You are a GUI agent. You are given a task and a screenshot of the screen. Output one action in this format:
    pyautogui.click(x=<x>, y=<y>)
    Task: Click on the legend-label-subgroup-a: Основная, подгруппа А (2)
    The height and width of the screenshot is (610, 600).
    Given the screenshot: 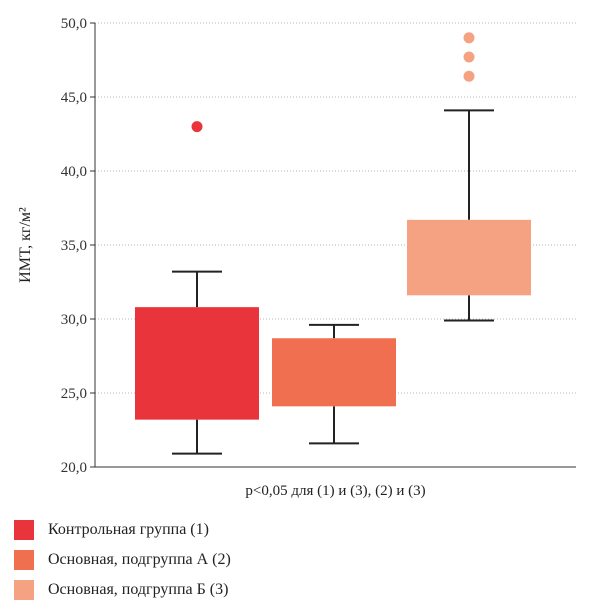 What is the action you would take?
    pyautogui.click(x=139, y=559)
    